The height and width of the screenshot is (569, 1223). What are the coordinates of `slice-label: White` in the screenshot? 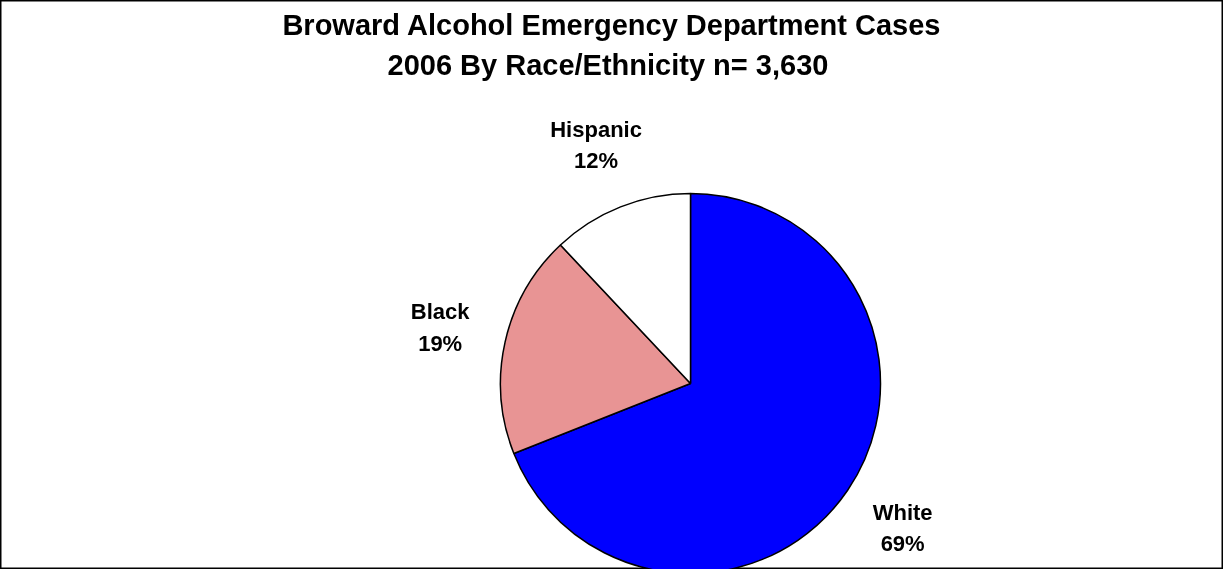 It's located at (902, 512).